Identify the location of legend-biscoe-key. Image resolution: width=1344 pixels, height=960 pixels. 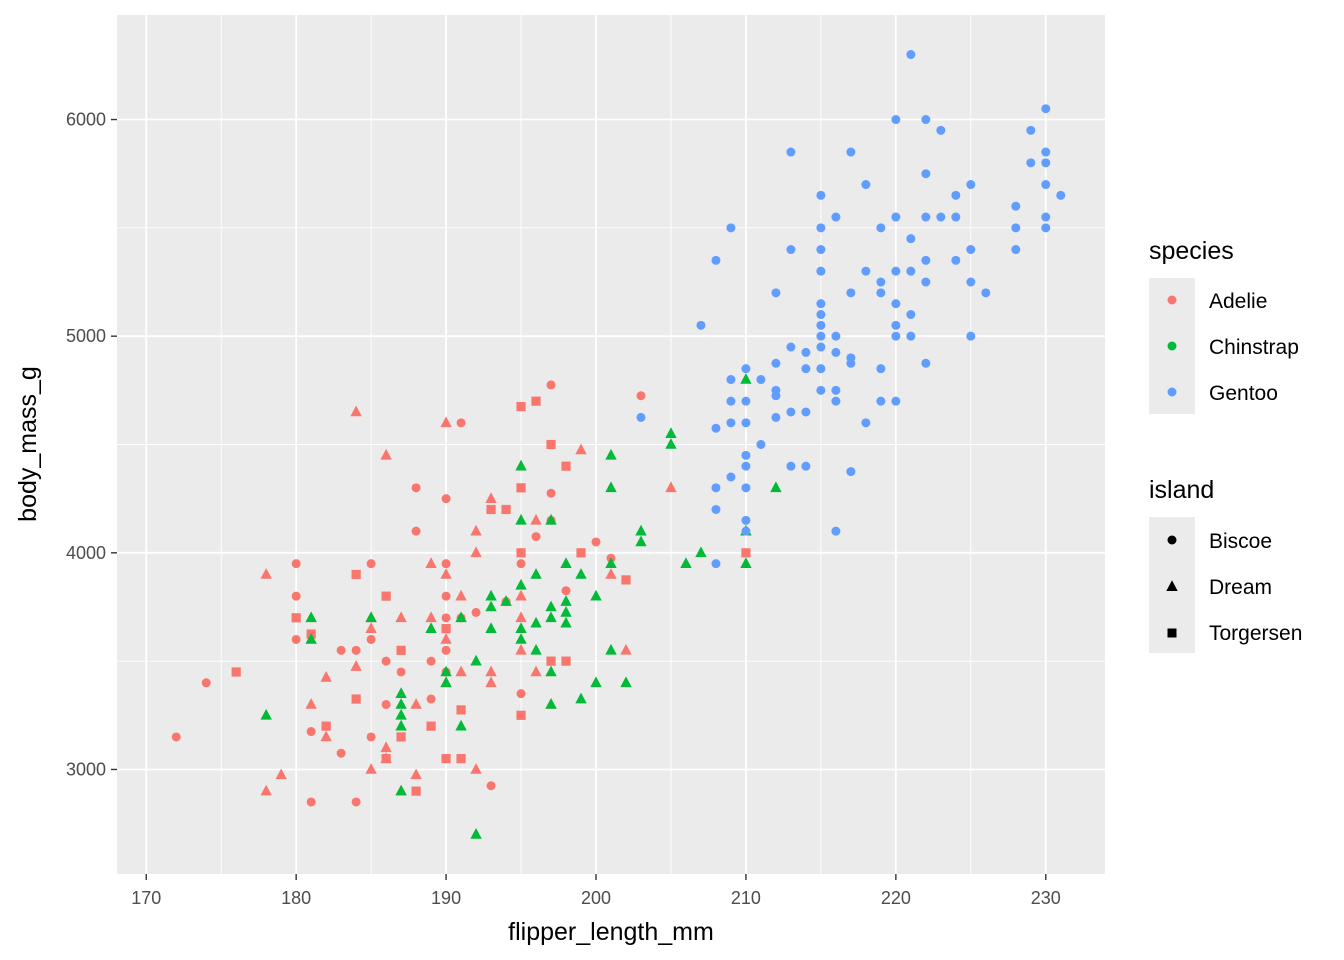
(1172, 540).